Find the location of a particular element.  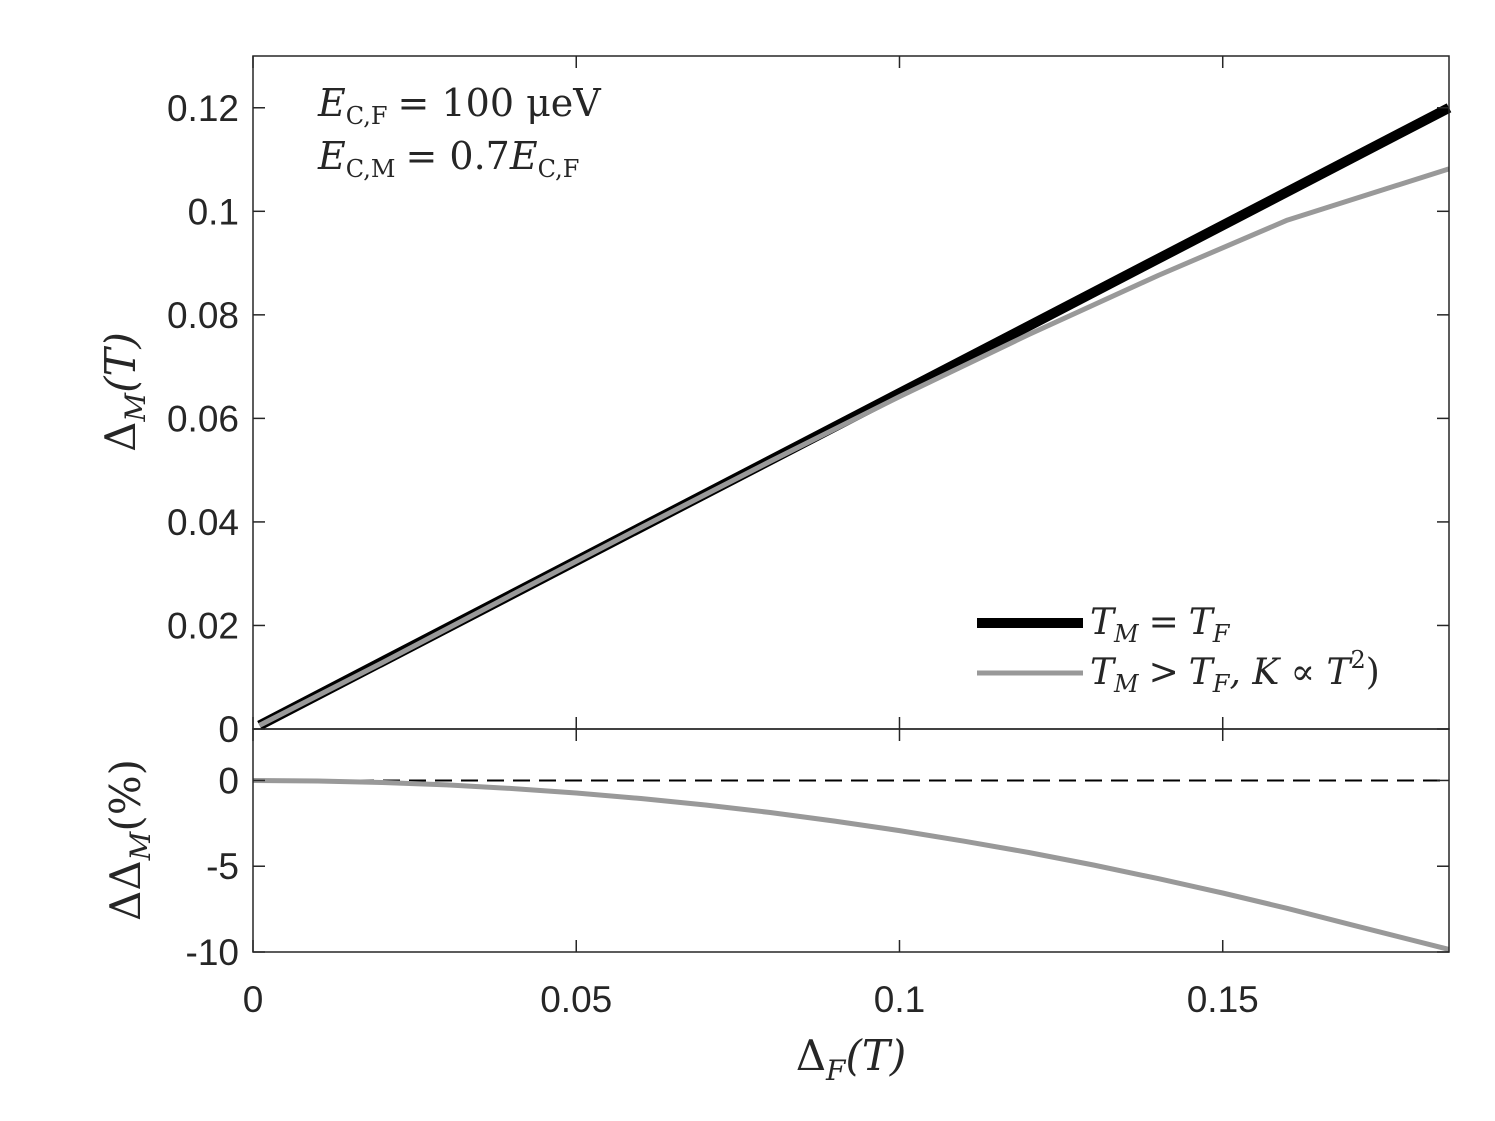

bottom-ytick-label: -5 is located at coordinates (222, 866).